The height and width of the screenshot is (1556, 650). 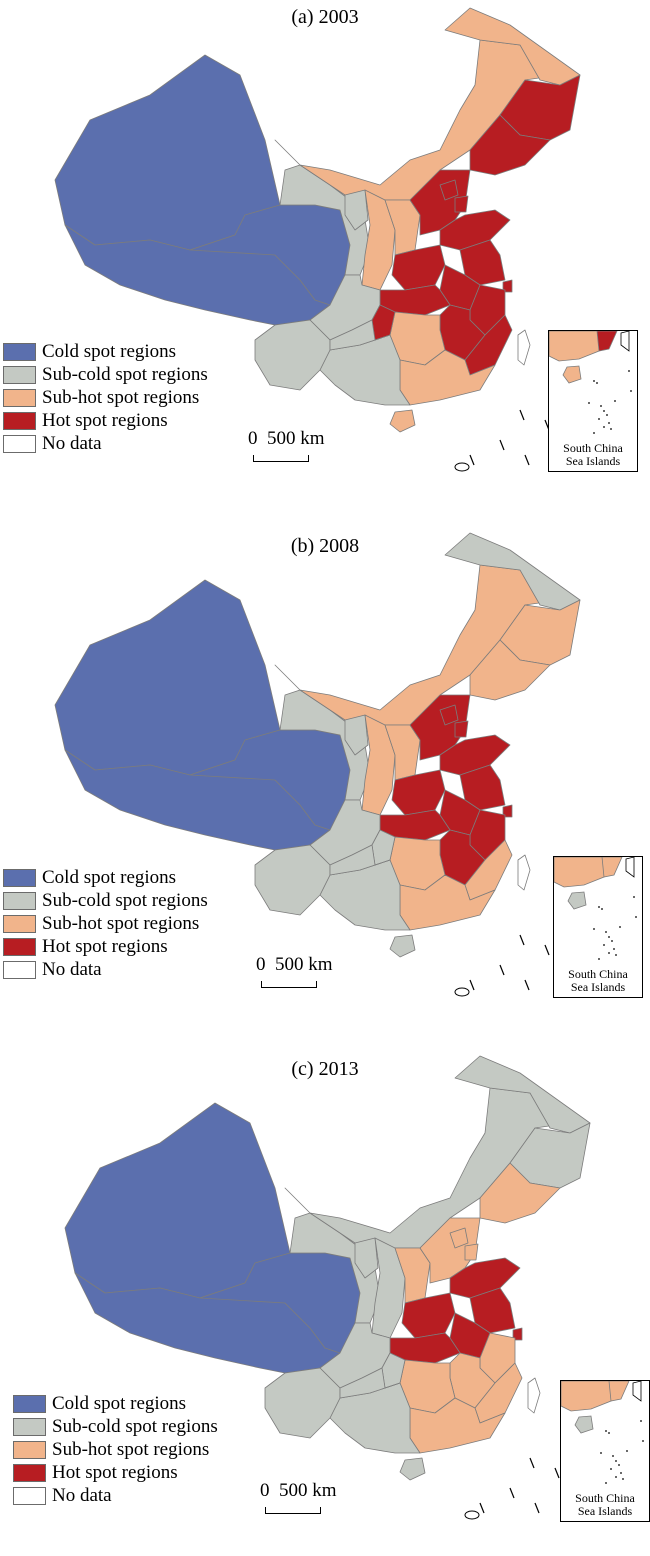 What do you see at coordinates (584, 872) in the screenshot?
I see `inset-province-guangdong` at bounding box center [584, 872].